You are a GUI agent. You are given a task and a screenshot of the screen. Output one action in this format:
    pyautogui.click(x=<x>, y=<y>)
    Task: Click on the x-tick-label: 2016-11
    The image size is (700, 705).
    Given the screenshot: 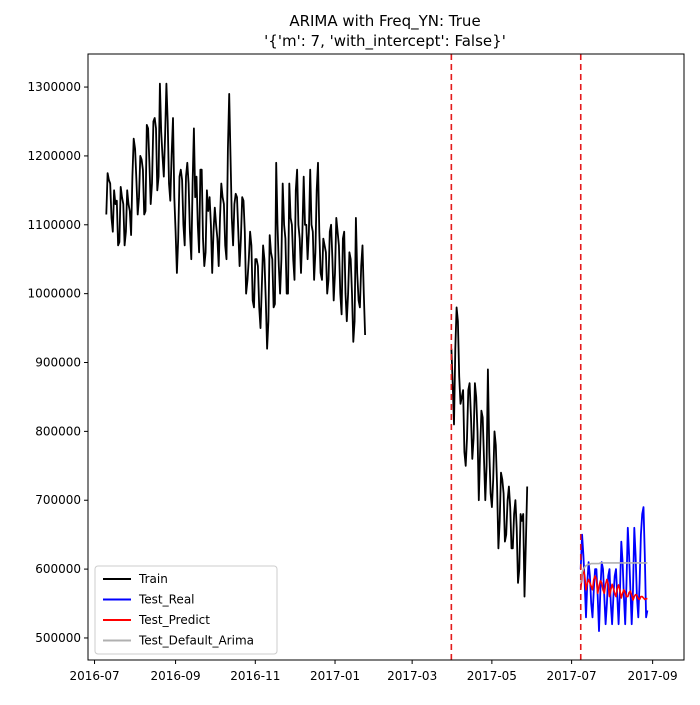 What is the action you would take?
    pyautogui.click(x=255, y=676)
    